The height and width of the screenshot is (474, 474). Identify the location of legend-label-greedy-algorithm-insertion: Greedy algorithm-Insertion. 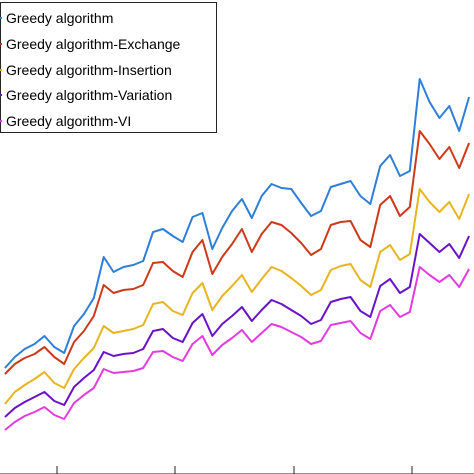
(89, 70).